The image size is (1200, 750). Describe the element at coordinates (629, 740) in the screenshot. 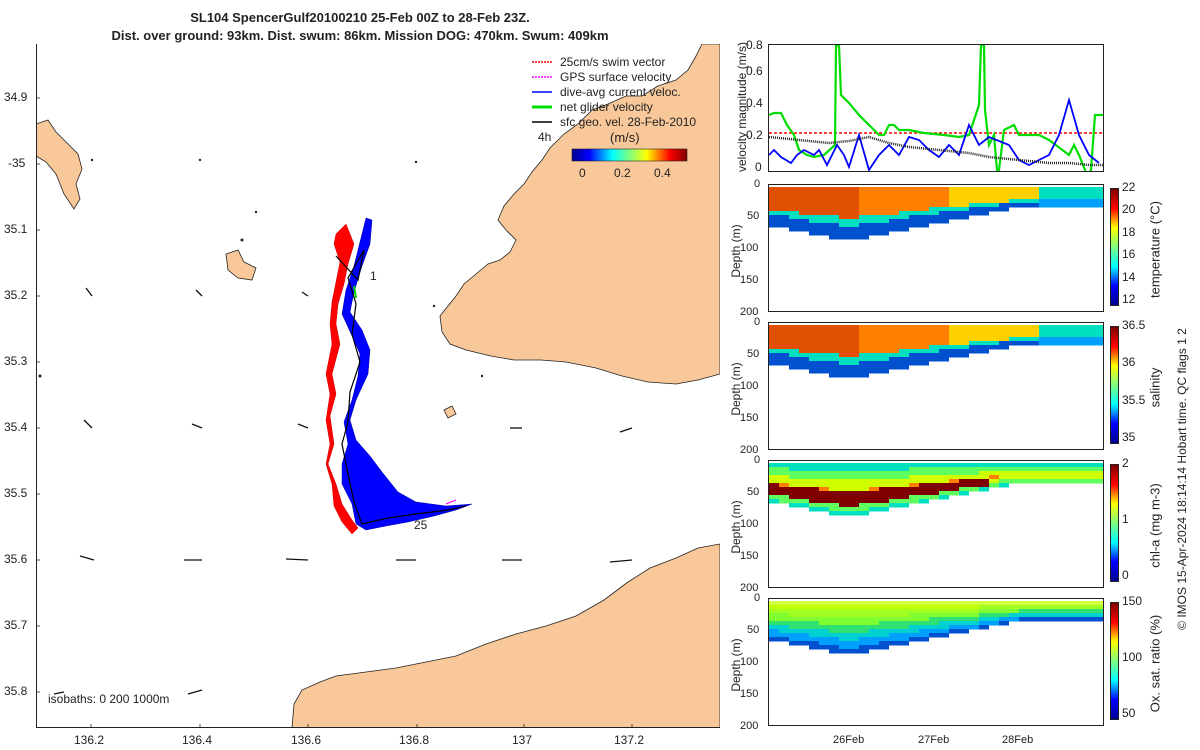

I see `lon-tick-1372: 137.2` at that location.